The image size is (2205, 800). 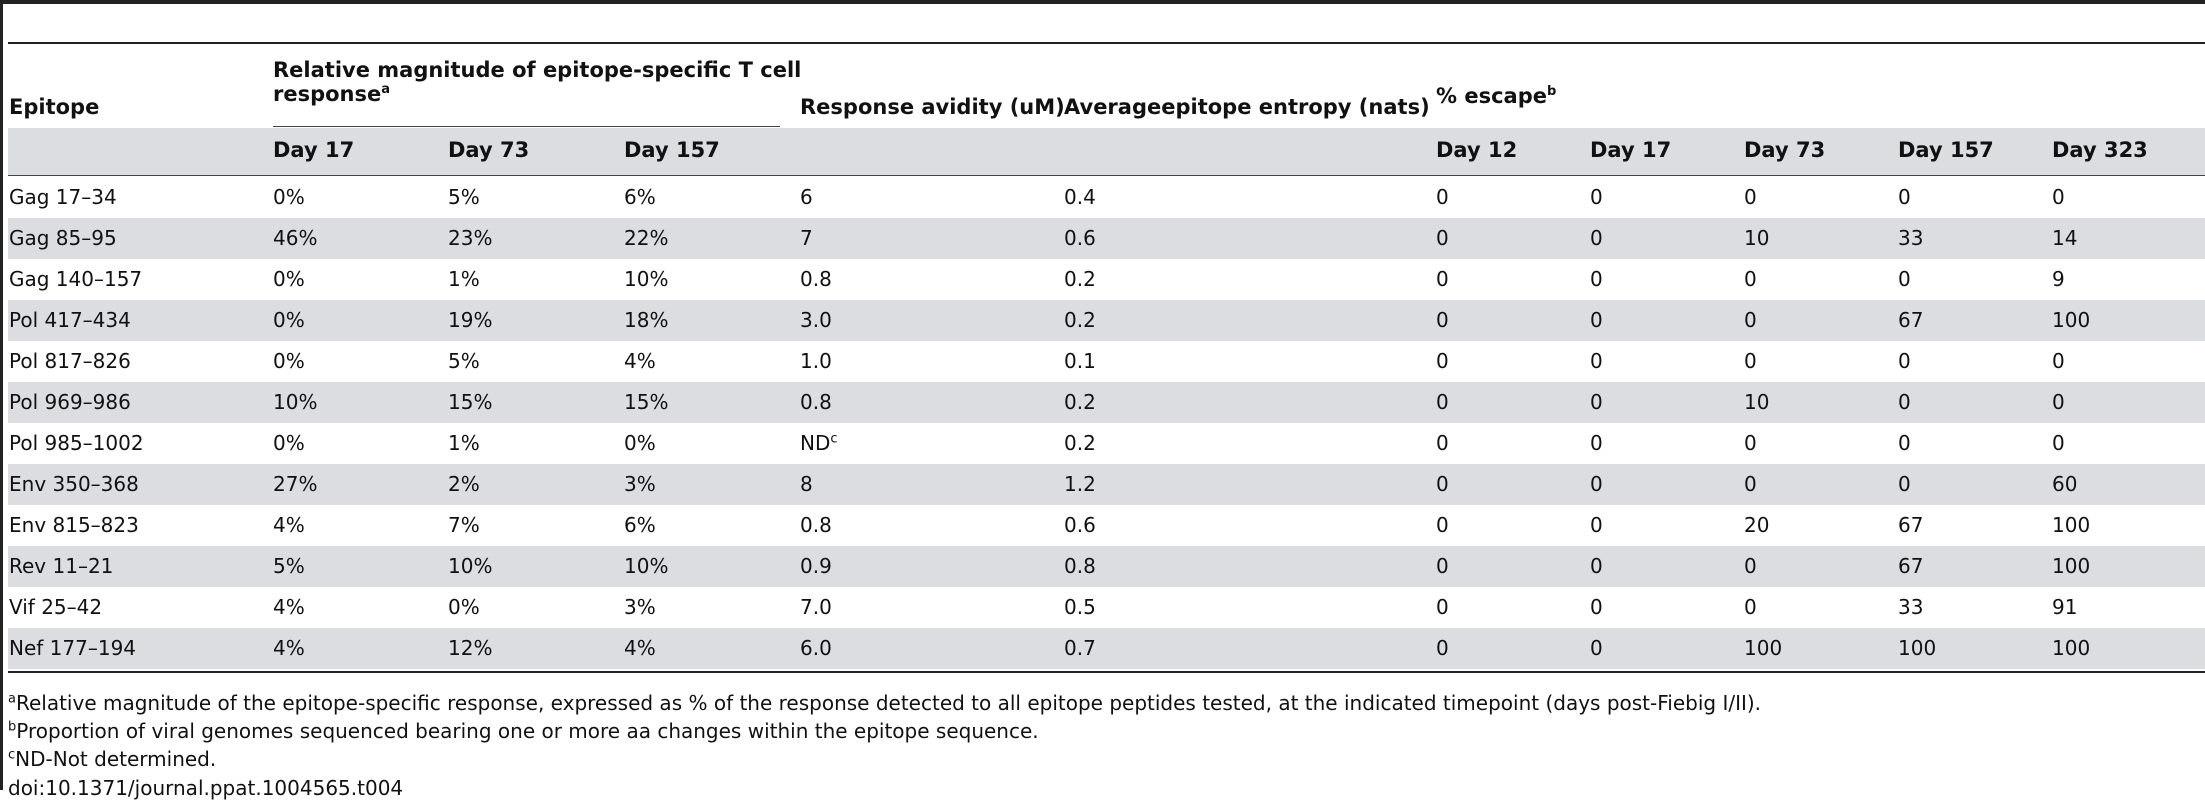 What do you see at coordinates (1106, 238) in the screenshot?
I see `table-row: Gag 85–95 46% 23% 22% 7 0.6 0 0 10 33 14` at bounding box center [1106, 238].